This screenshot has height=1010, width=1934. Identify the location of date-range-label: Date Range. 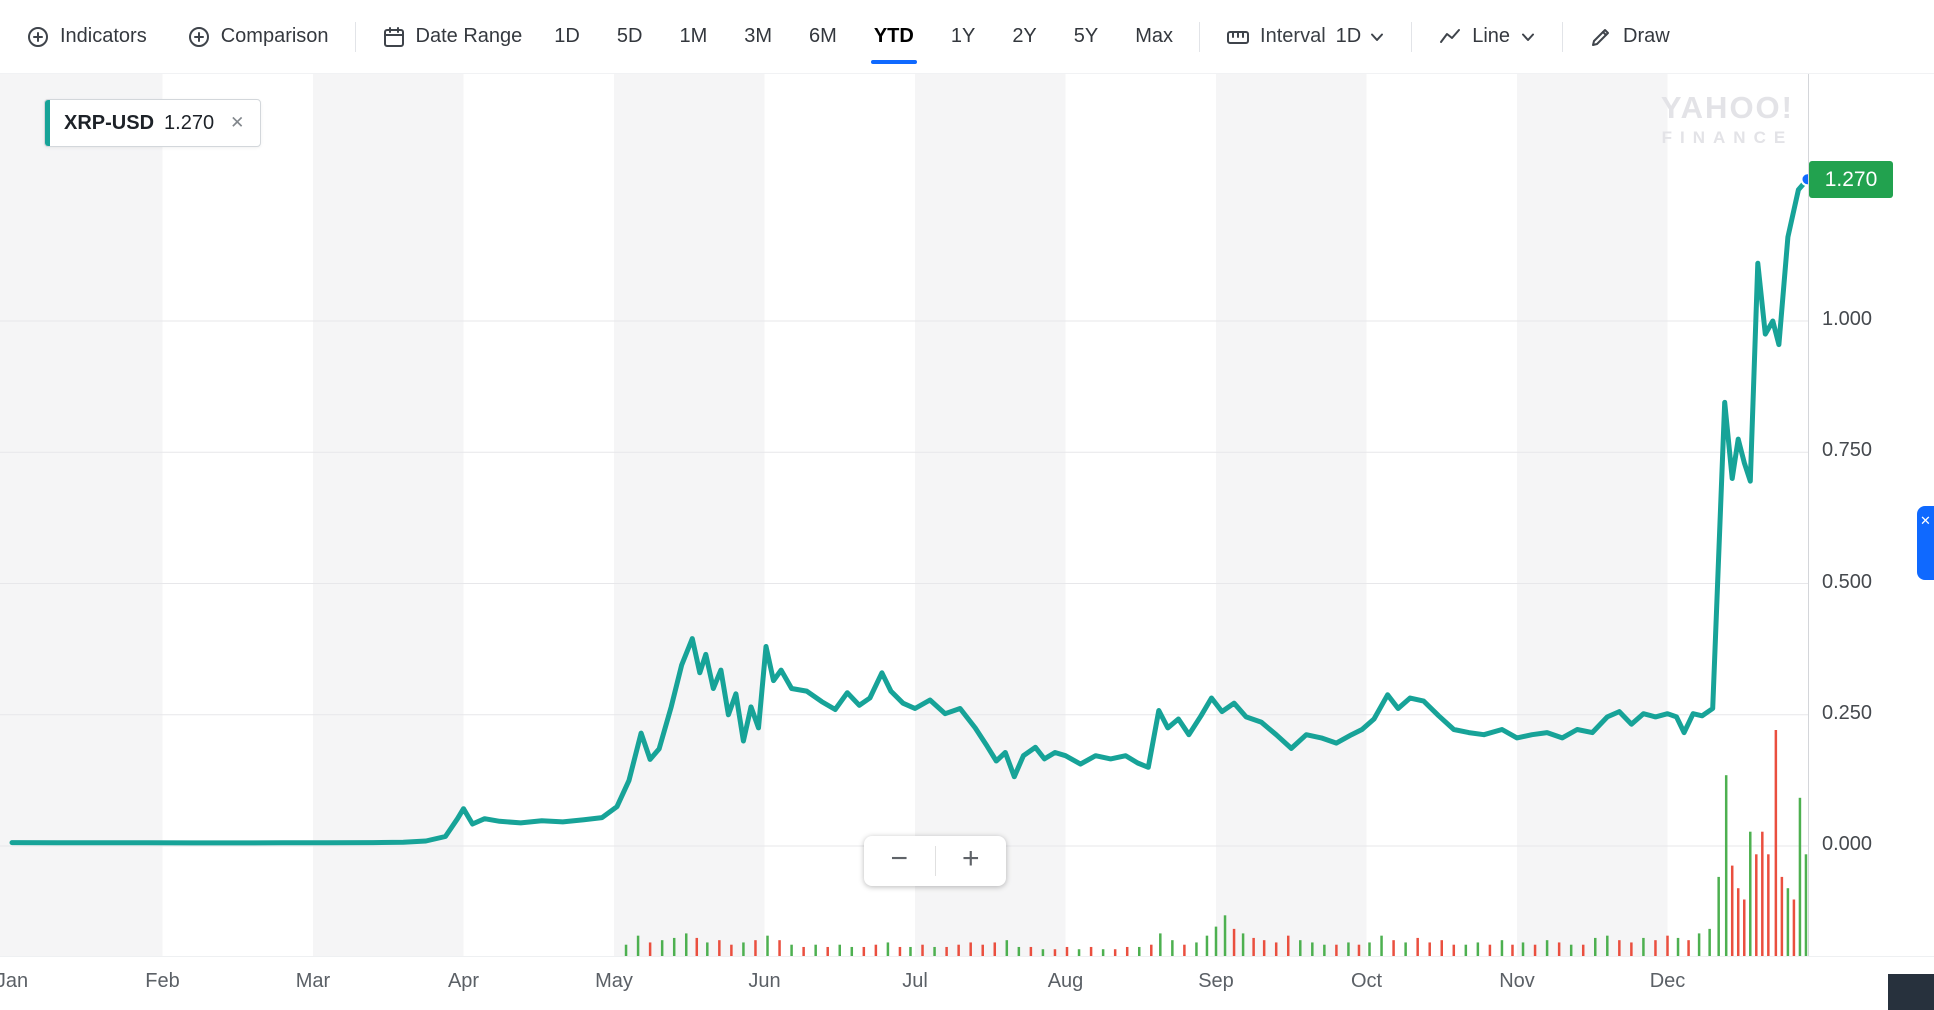
(469, 36).